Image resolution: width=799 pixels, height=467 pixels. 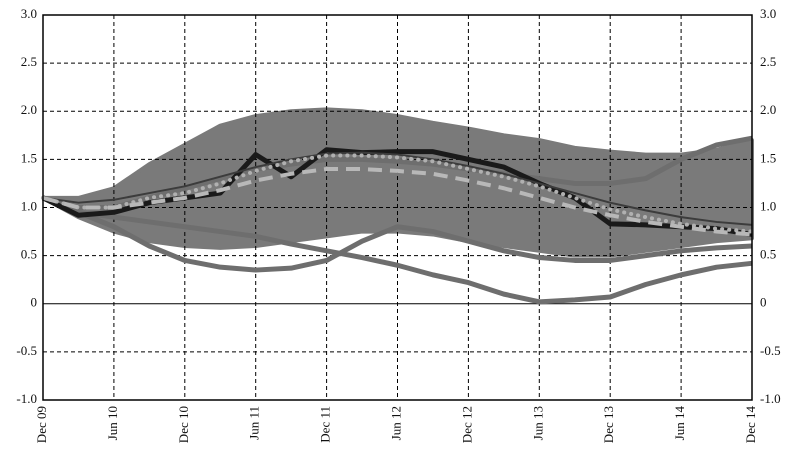 What do you see at coordinates (768, 157) in the screenshot?
I see `y2-tick-label: 1.5` at bounding box center [768, 157].